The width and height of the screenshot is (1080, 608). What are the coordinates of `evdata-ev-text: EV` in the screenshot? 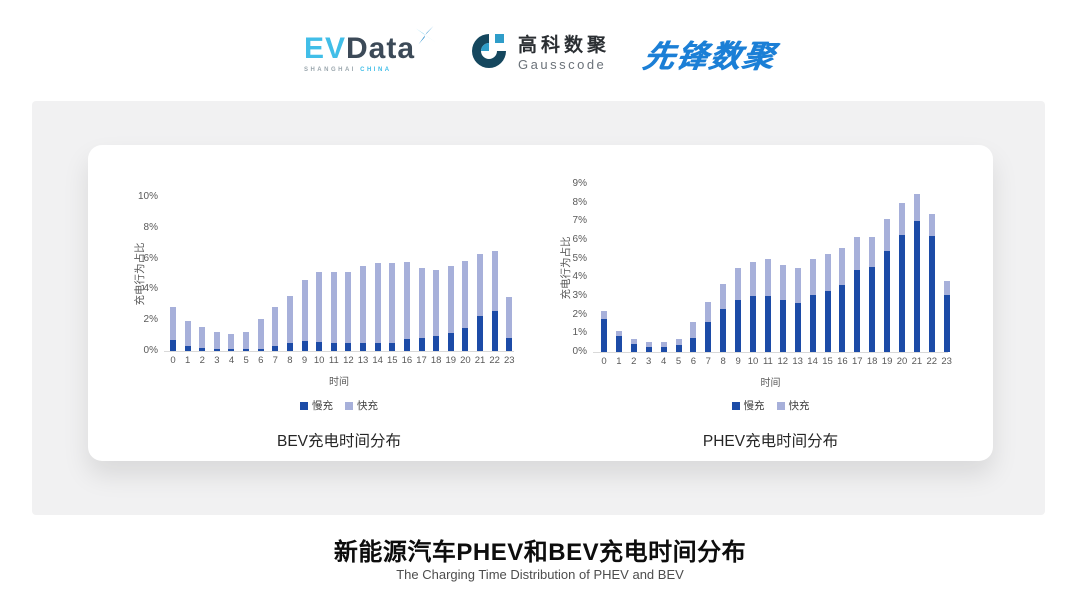 It's located at (324, 48).